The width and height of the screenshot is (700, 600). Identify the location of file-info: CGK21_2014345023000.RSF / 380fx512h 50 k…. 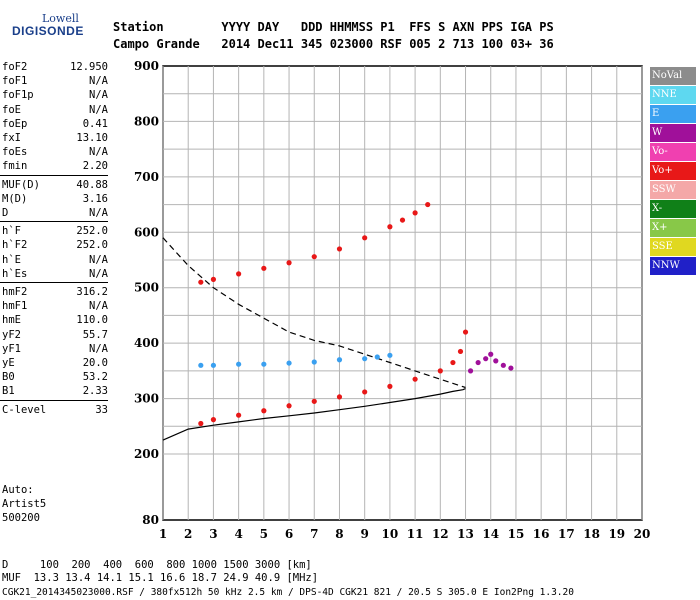
(288, 592).